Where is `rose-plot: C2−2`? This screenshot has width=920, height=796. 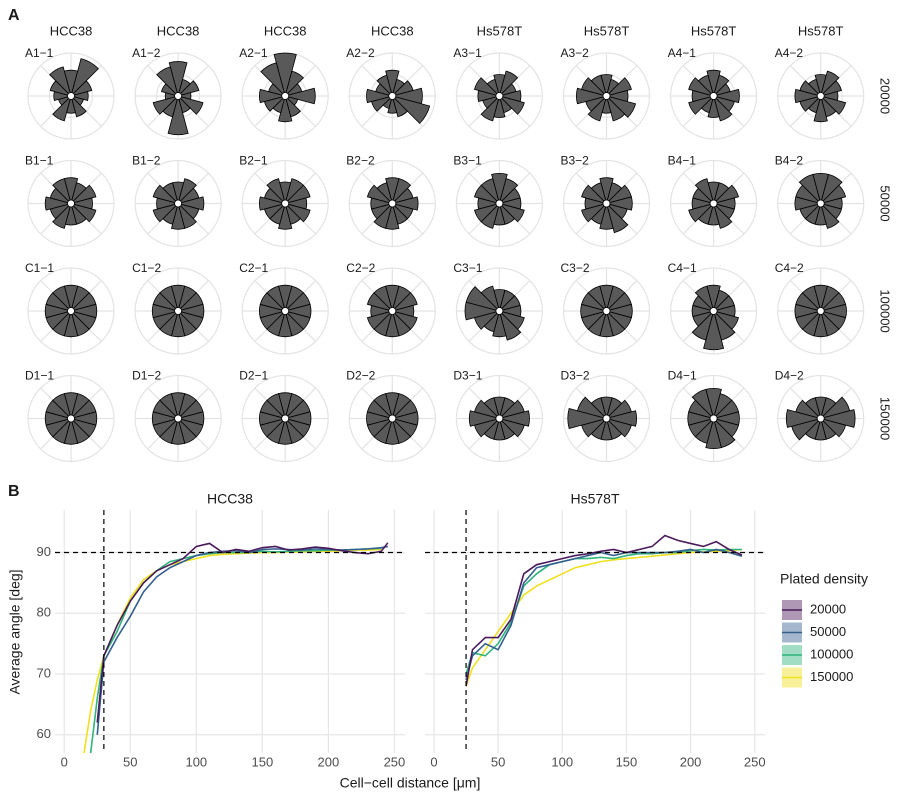 rose-plot: C2−2 is located at coordinates (391, 308).